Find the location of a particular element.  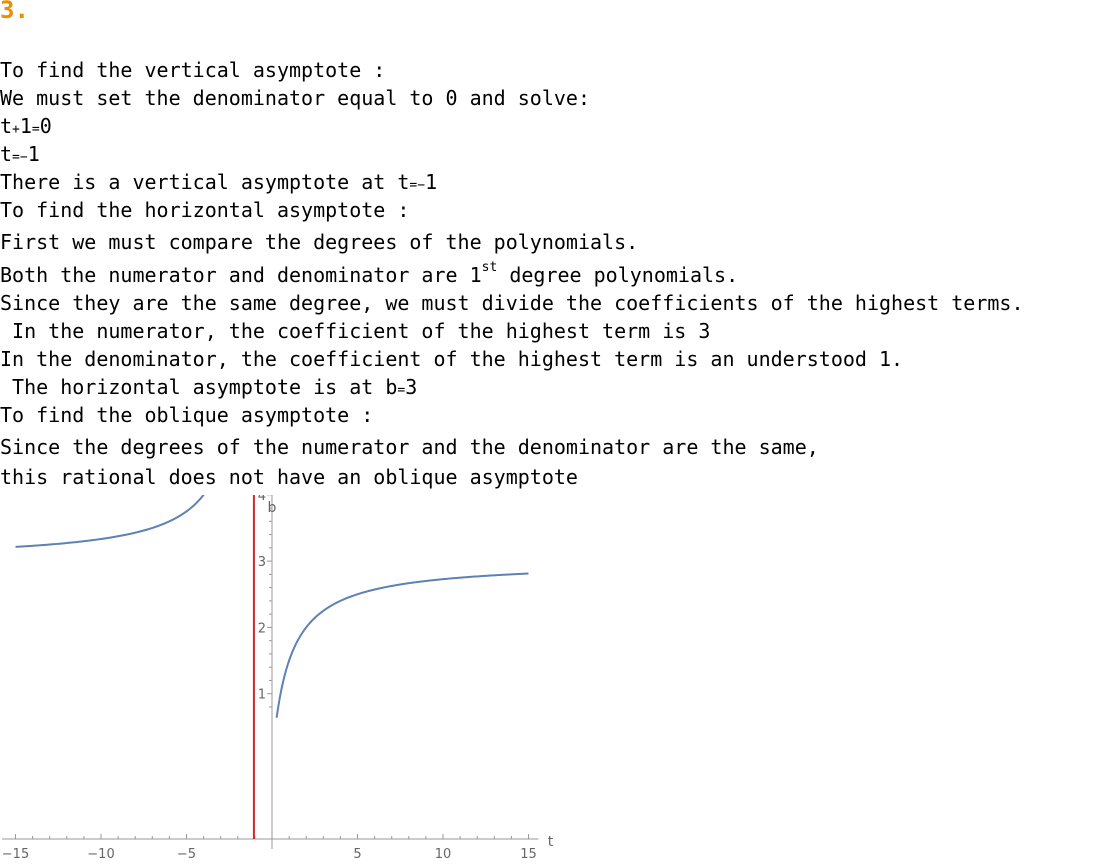

left-branch-curve is located at coordinates (110, 521).